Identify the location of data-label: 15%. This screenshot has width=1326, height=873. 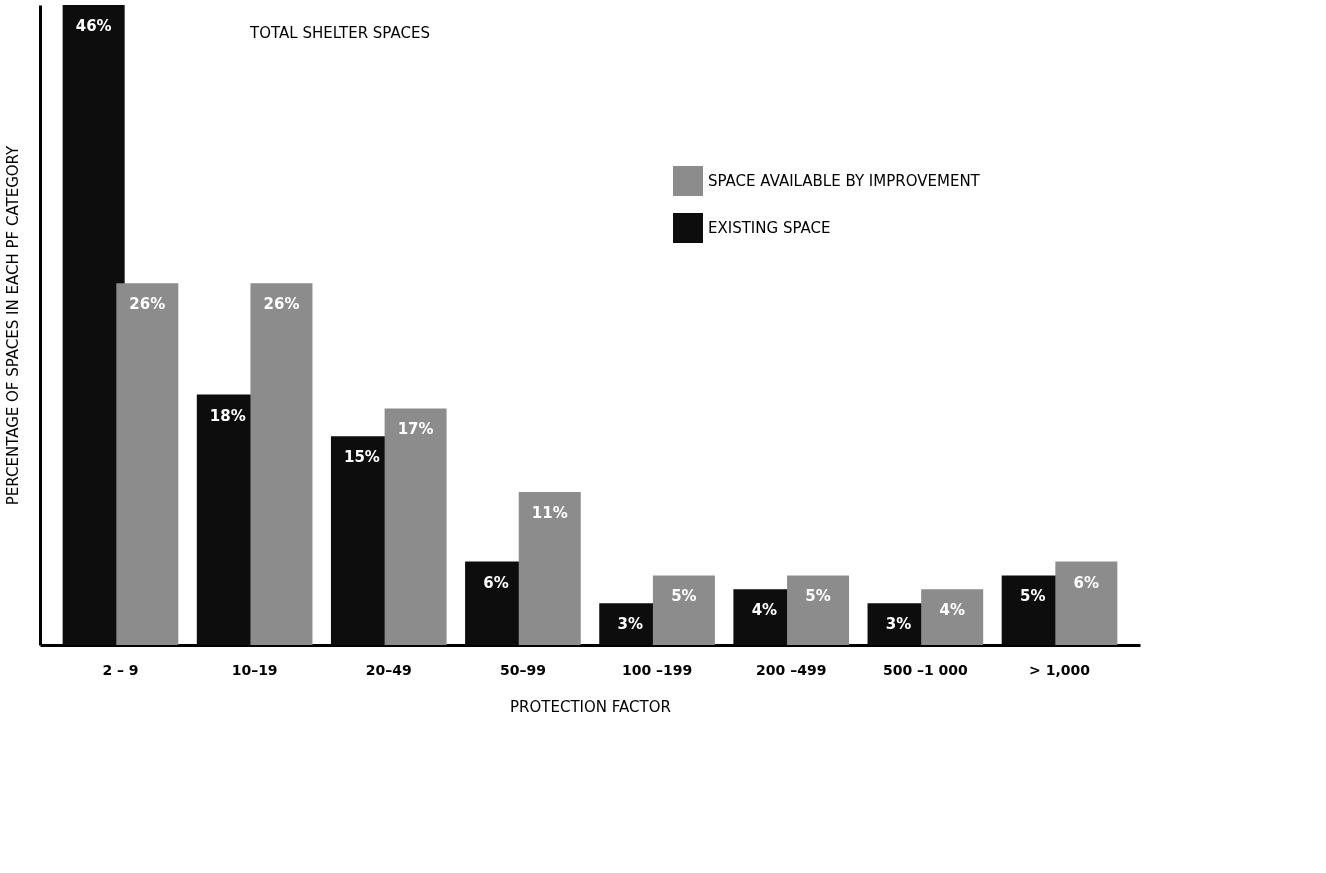
(362, 457).